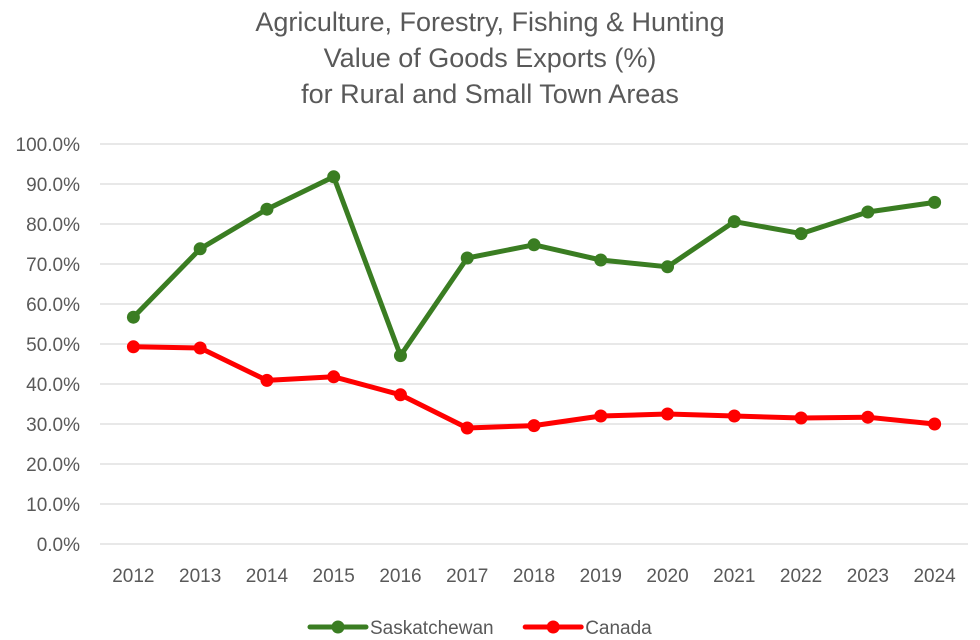 This screenshot has height=640, width=980. I want to click on x-tick-label: 2019, so click(601, 576).